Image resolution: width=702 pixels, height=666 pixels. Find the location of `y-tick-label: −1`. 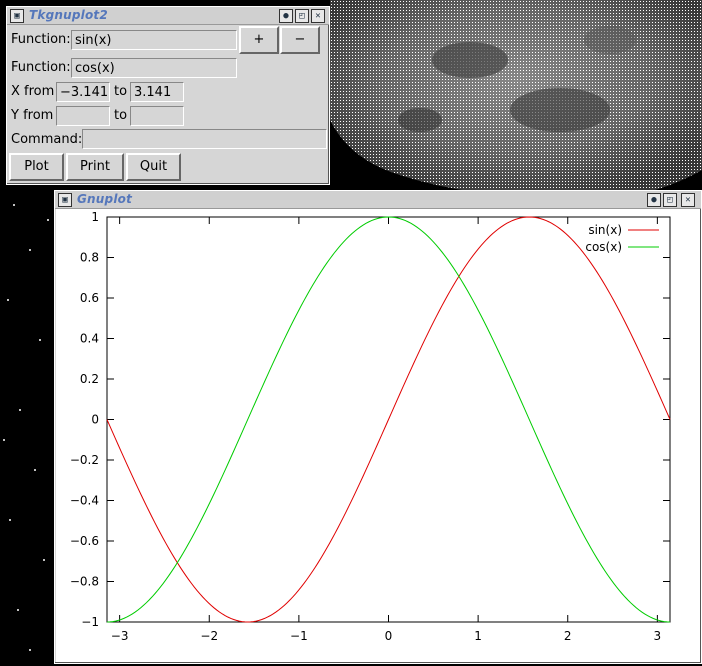

y-tick-label: −1 is located at coordinates (90, 622).